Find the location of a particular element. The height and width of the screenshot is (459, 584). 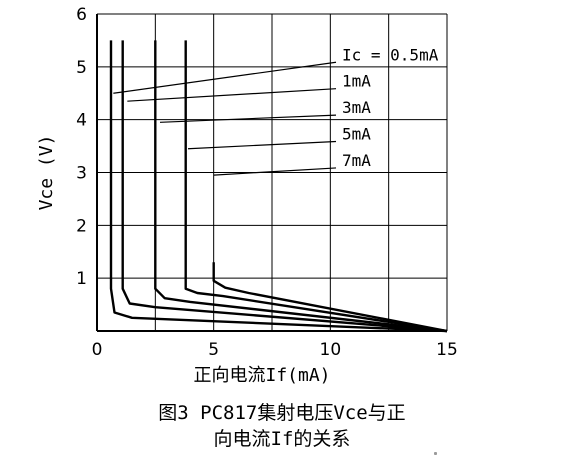

annotation-label-3: 3mA is located at coordinates (356, 107).